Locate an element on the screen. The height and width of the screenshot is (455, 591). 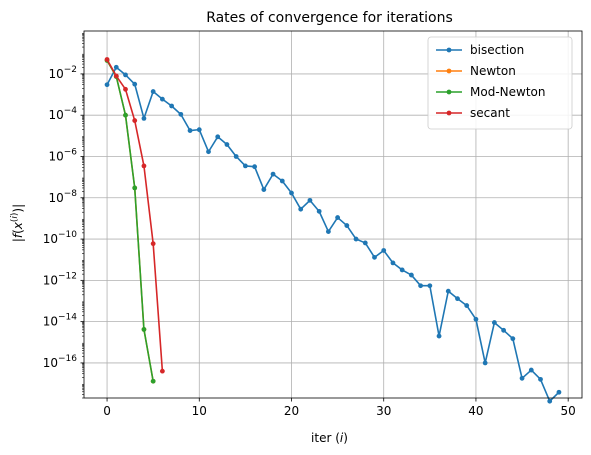
y-tick-label: 10⁻² is located at coordinates (62, 73).